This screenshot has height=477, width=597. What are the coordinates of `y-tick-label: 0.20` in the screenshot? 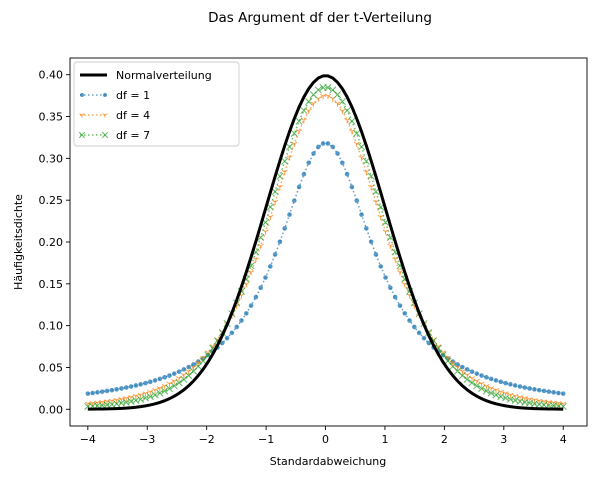 It's located at (51, 242).